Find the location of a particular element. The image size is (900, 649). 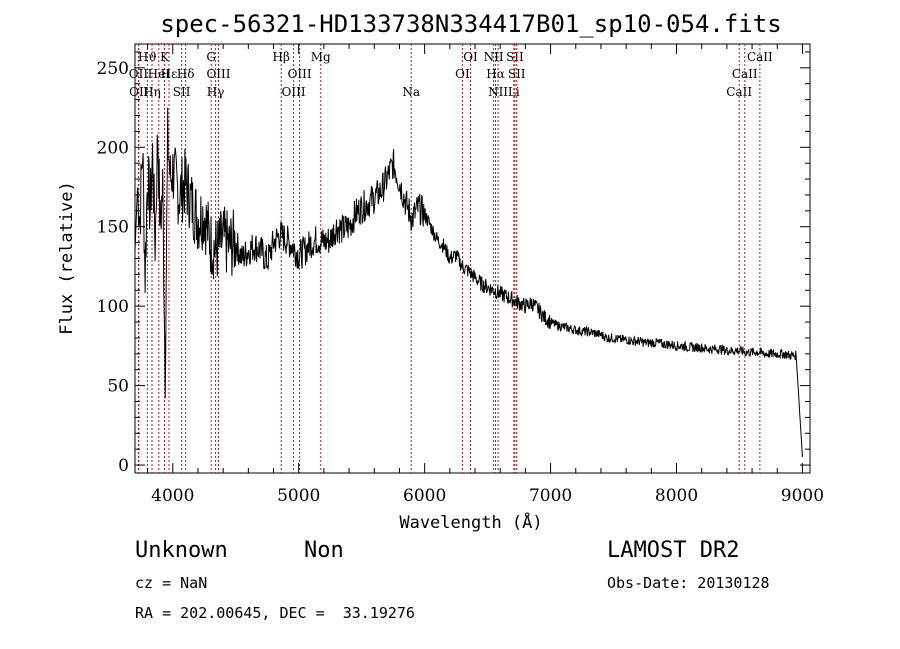

object-class: Unknown is located at coordinates (181, 550).